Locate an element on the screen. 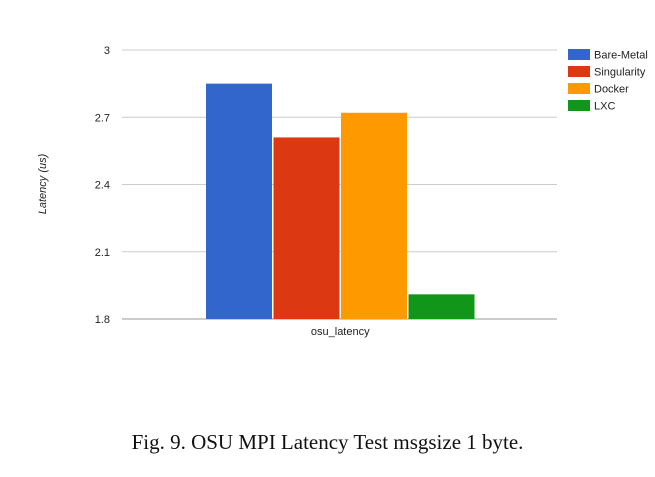  y-tick-label: 3 is located at coordinates (107, 51).